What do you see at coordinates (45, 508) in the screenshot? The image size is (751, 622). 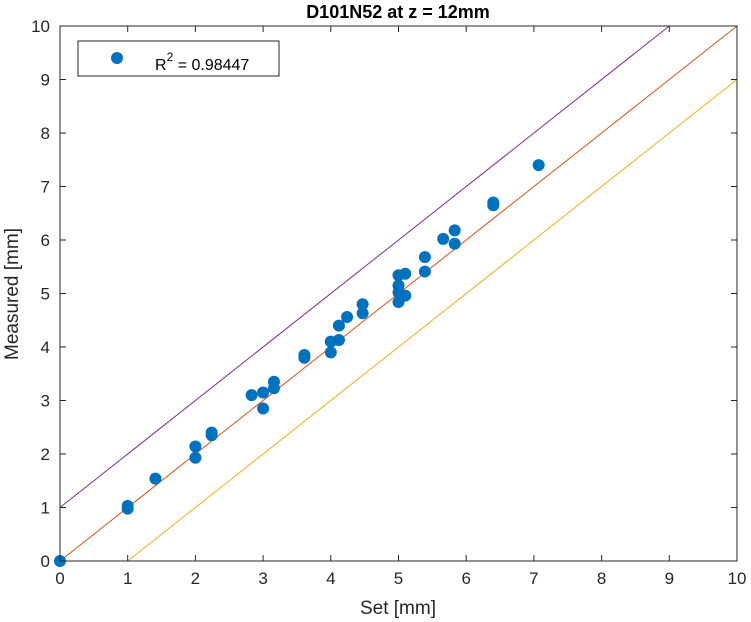 I see `y-tick-label: 1` at bounding box center [45, 508].